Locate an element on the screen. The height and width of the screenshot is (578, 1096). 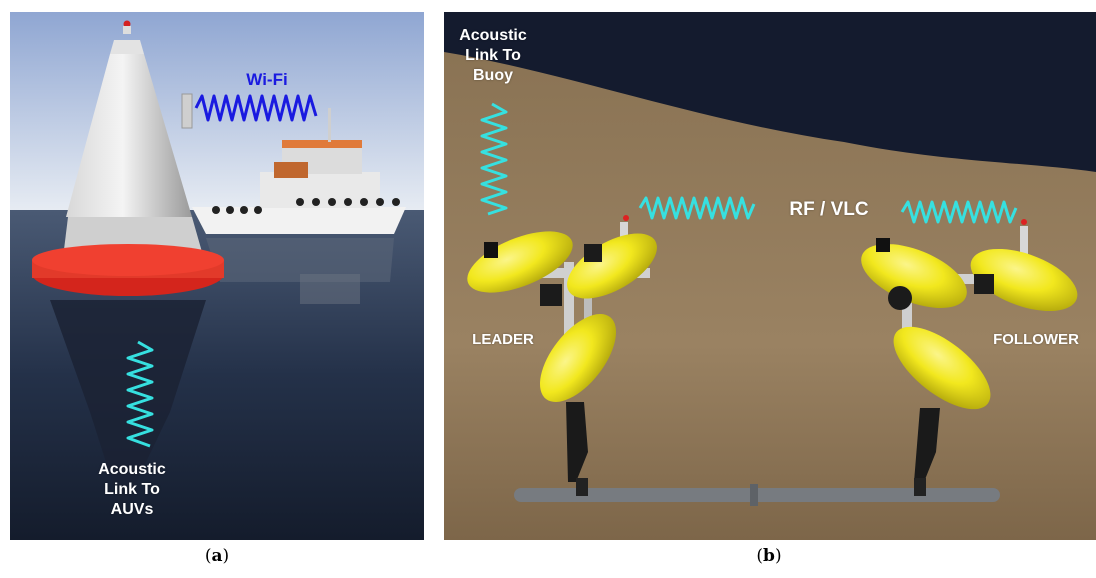
acoustic-link-buoy-label: Acoustic Link To Buoy is located at coordinates (493, 56).